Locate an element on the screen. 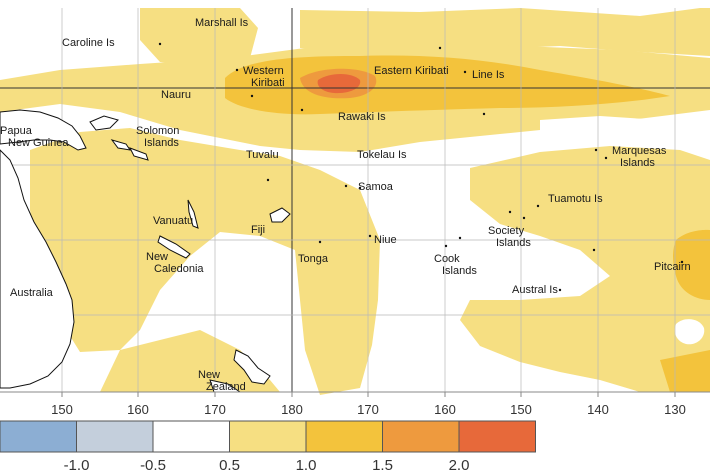 This screenshot has height=473, width=710. place-label-line: Zealand is located at coordinates (226, 387).